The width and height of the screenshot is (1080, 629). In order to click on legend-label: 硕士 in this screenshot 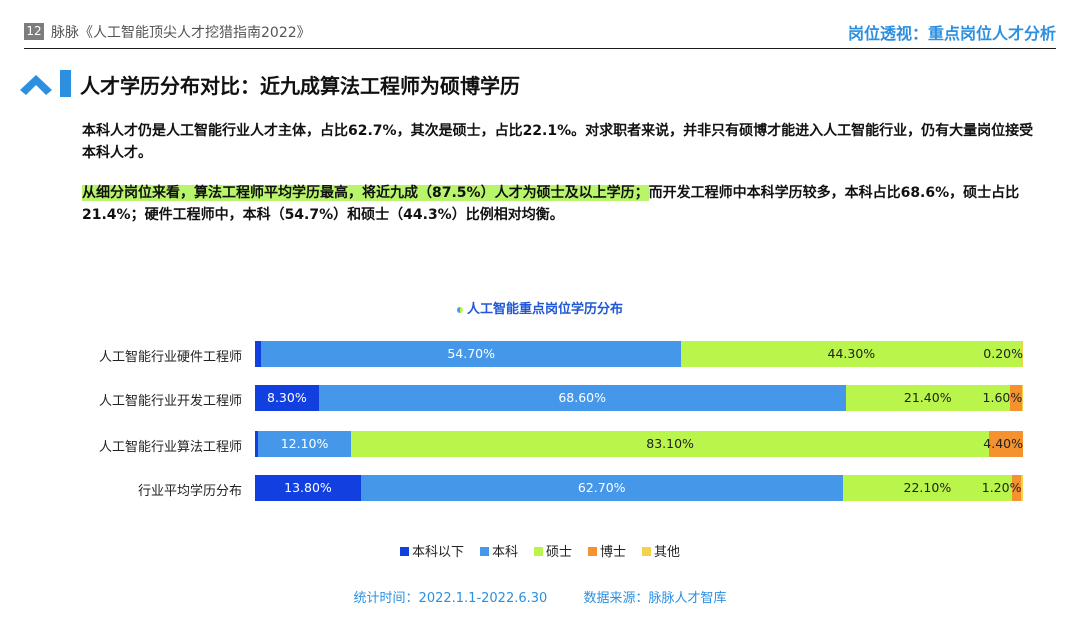, I will do `click(558, 552)`.